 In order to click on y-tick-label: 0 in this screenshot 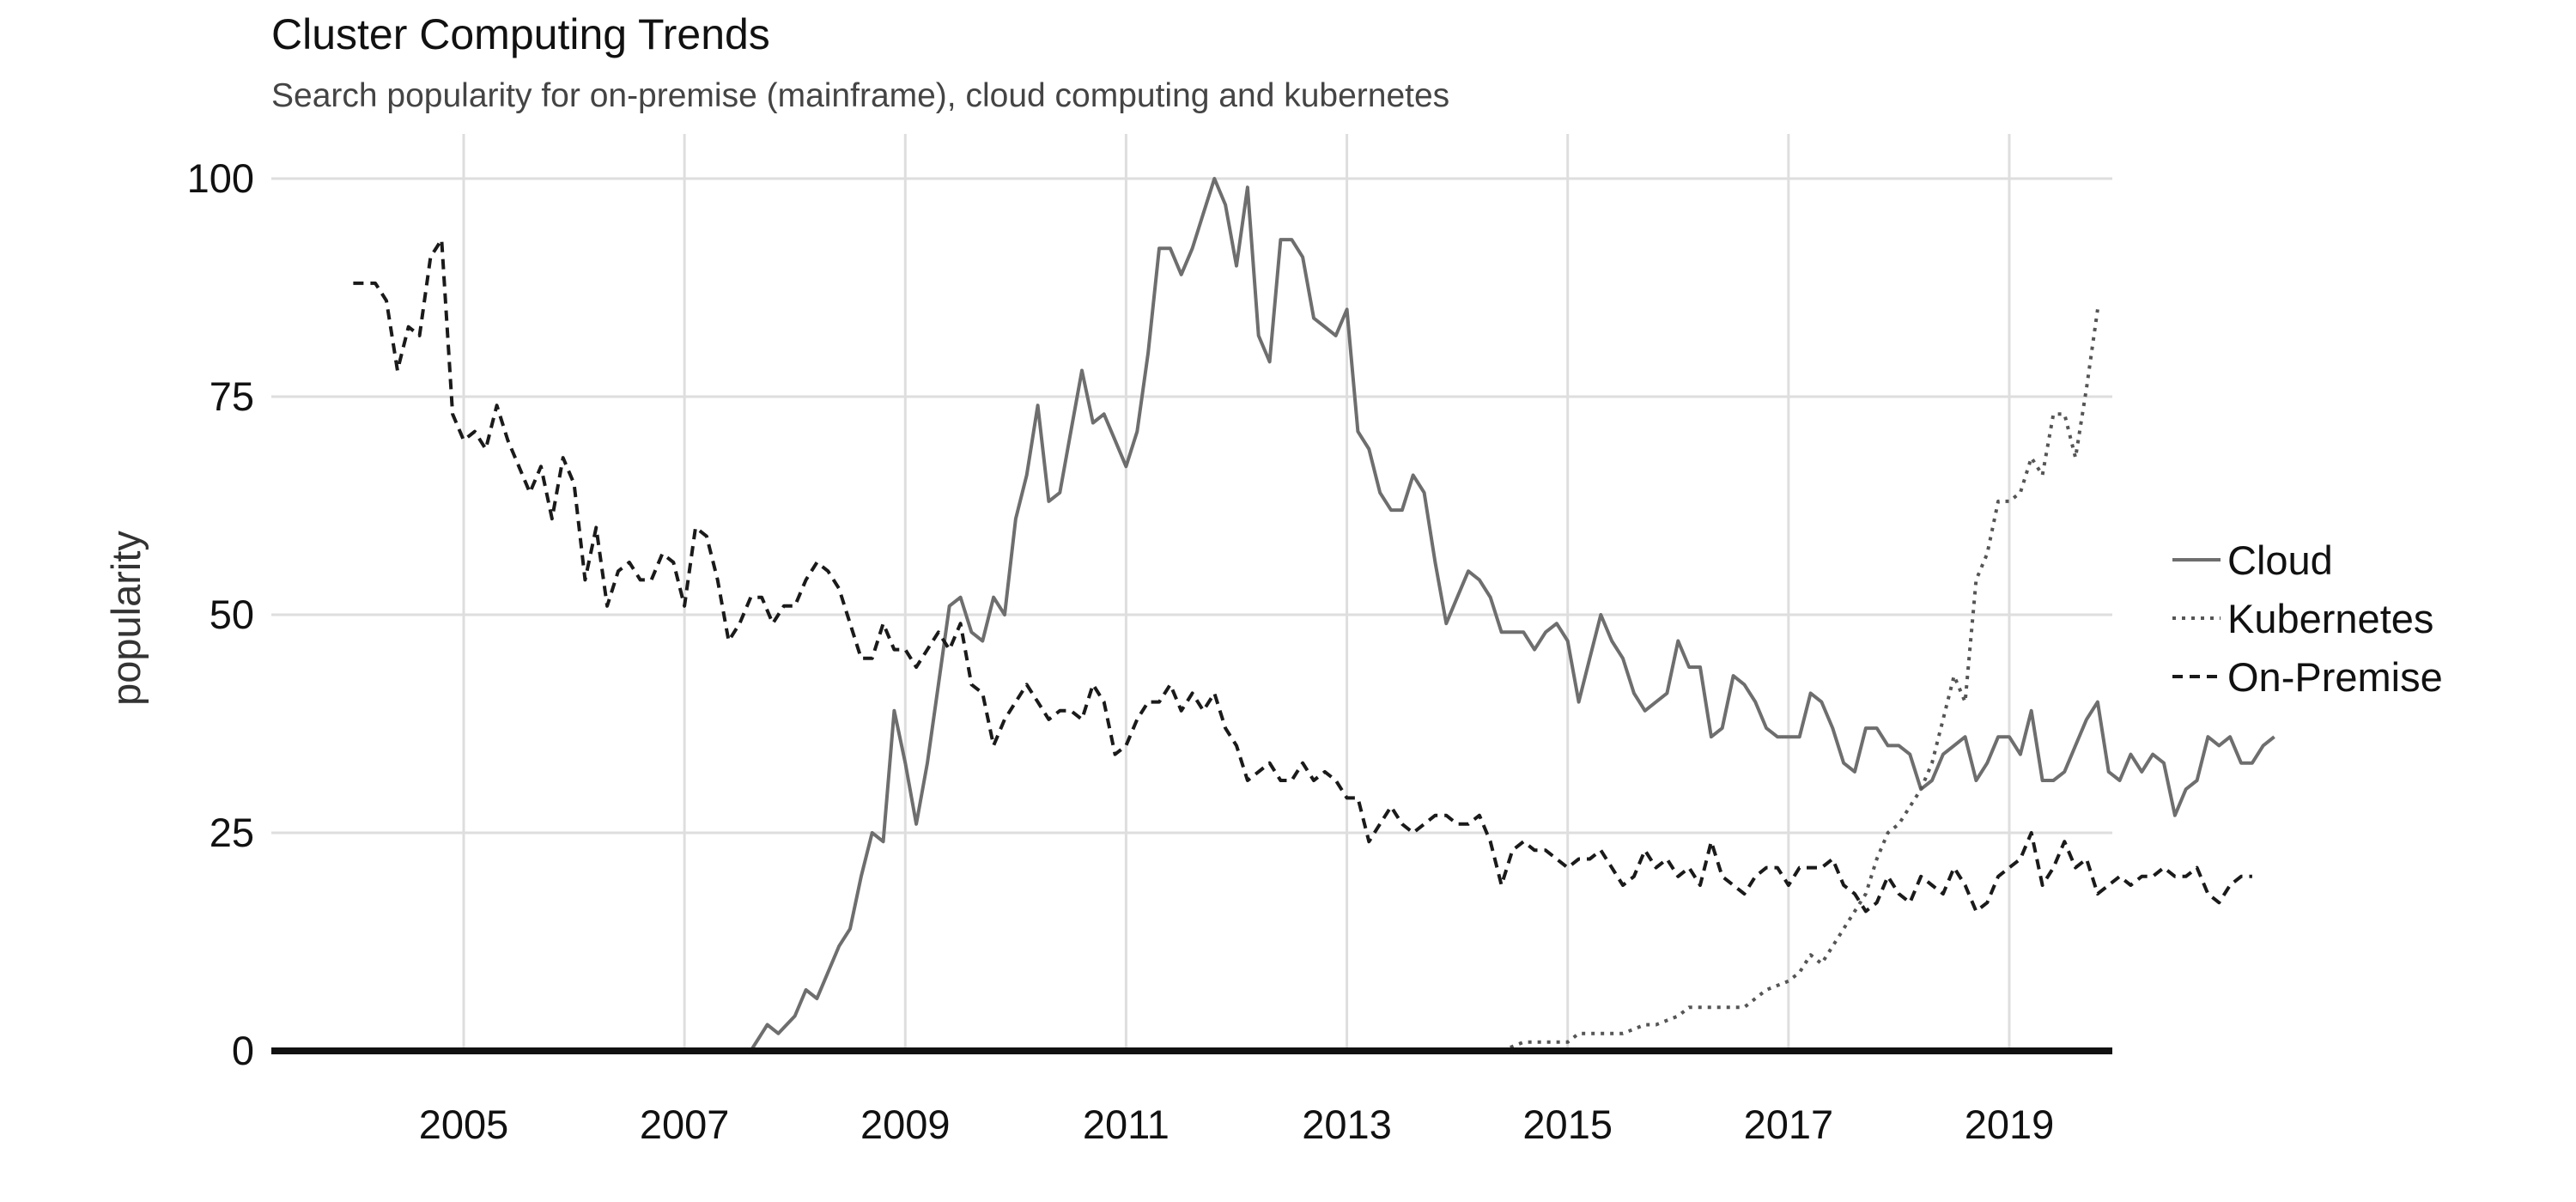, I will do `click(243, 1050)`.